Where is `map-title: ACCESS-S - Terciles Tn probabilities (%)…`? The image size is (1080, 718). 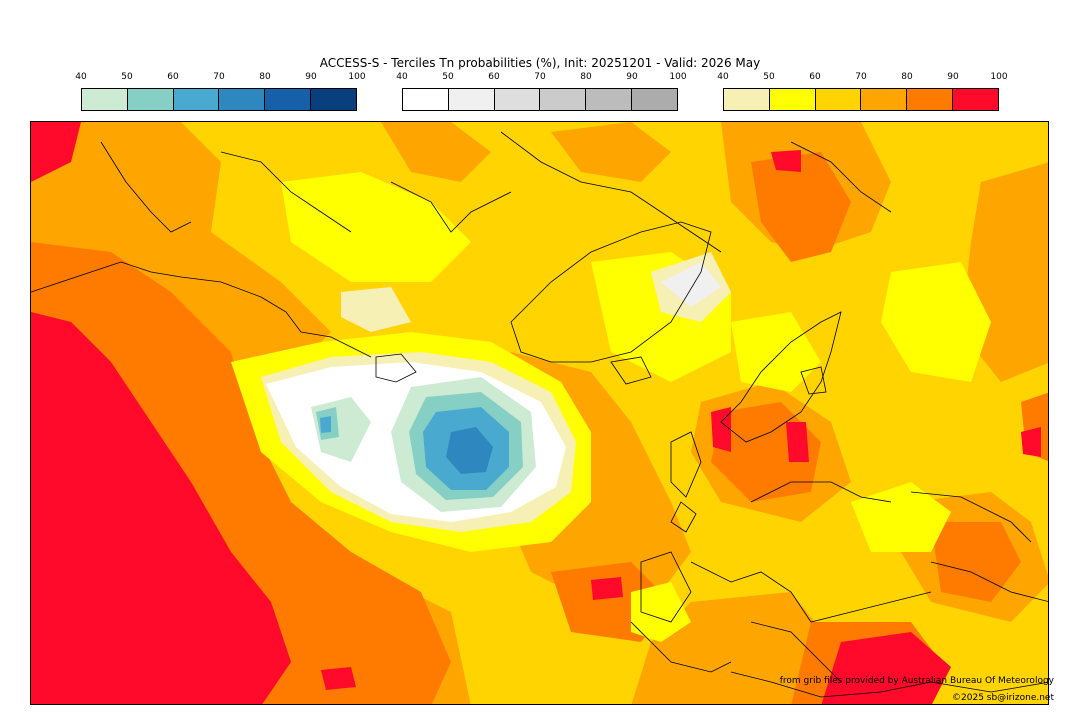 map-title: ACCESS-S - Terciles Tn probabilities (%)… is located at coordinates (540, 63).